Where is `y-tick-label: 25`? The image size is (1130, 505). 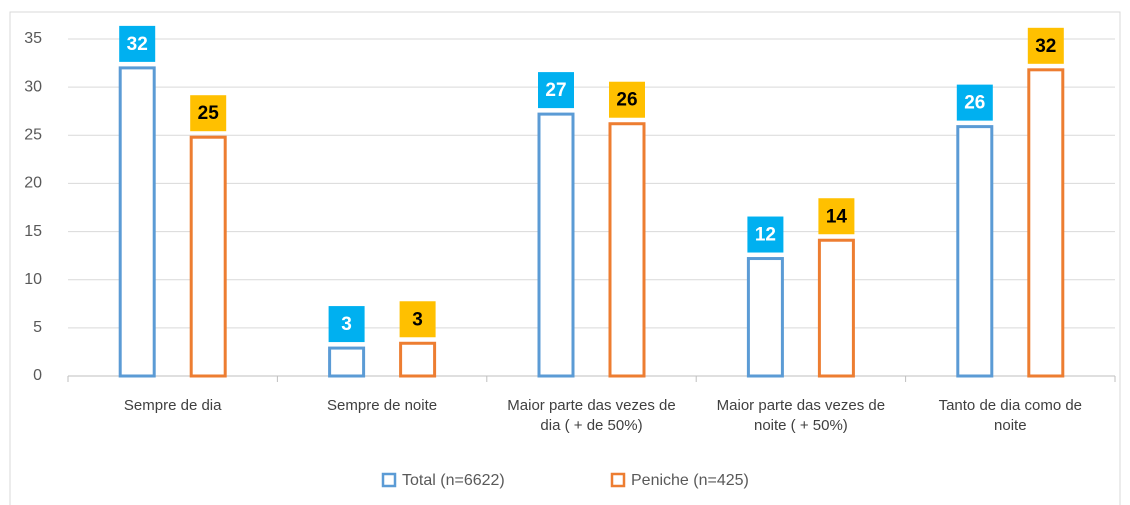
y-tick-label: 25 is located at coordinates (33, 135).